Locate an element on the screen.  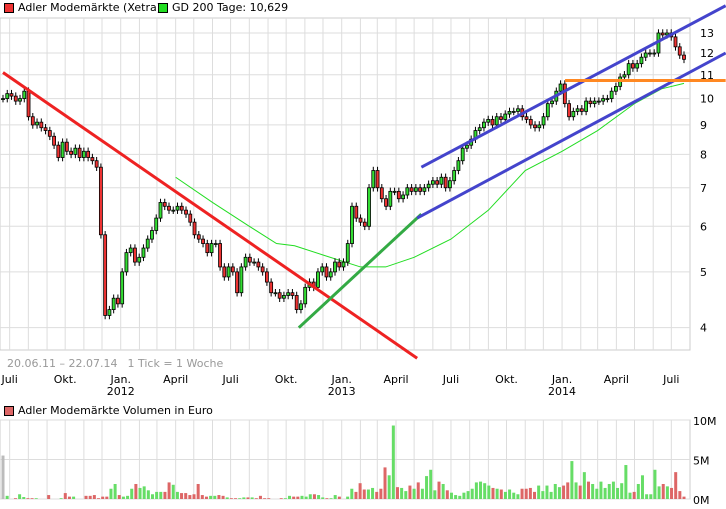
legend-volume: Adler Modemärkte Volumen in Euro is located at coordinates (108, 410).